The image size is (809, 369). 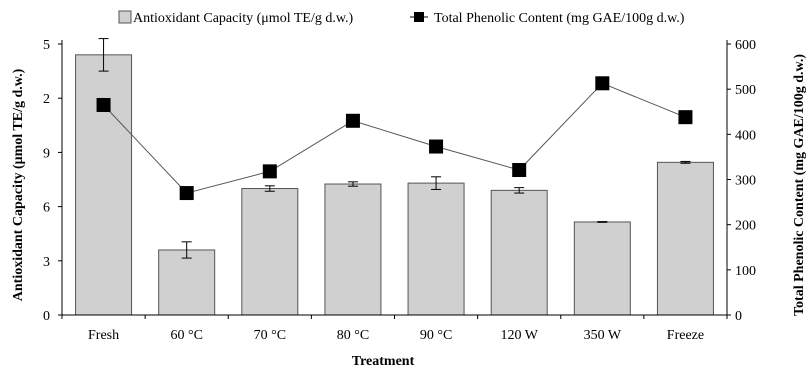 What do you see at coordinates (125, 17) in the screenshot?
I see `legend-bar-swatch` at bounding box center [125, 17].